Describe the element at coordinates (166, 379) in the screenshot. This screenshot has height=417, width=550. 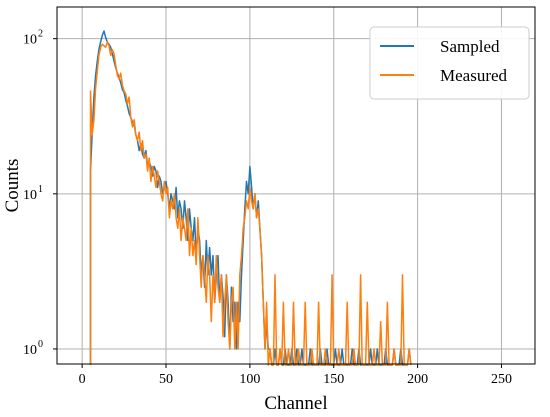
I see `x-tick-label: 50` at that location.